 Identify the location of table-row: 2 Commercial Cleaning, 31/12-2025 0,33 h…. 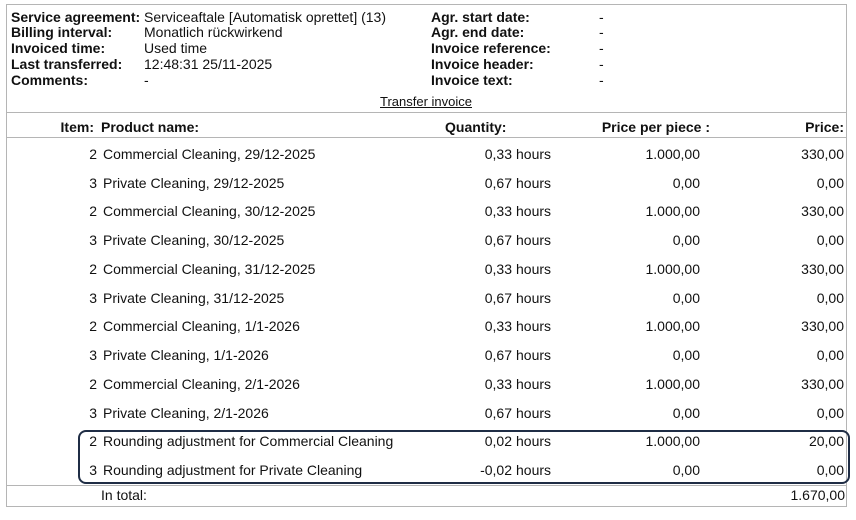
(426, 268).